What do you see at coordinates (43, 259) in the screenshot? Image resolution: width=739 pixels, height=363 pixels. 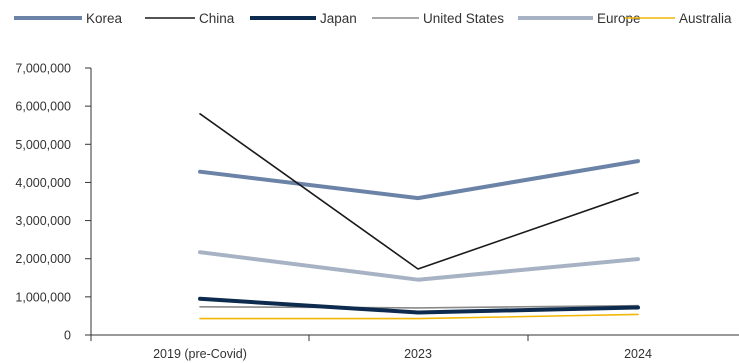 I see `y-tick-label: 2,000,000` at bounding box center [43, 259].